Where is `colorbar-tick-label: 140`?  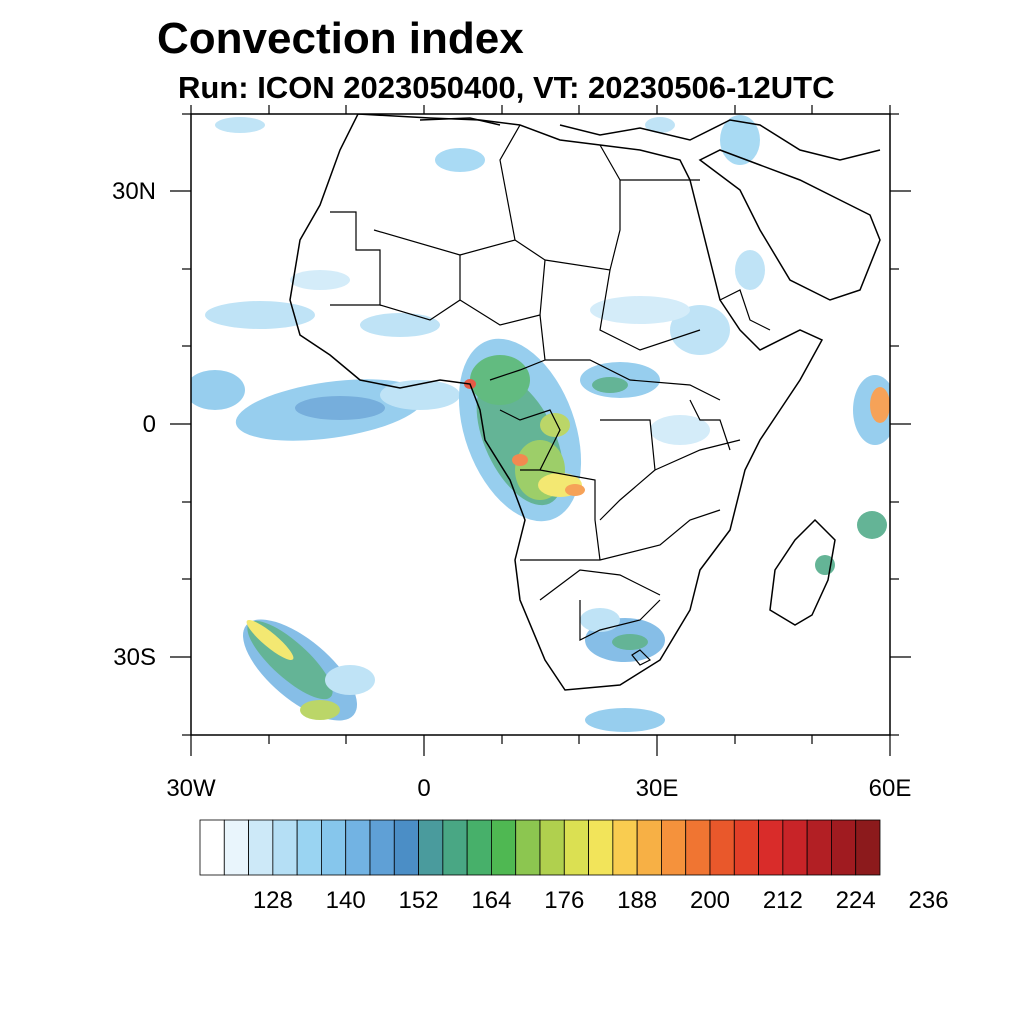 colorbar-tick-label: 140 is located at coordinates (345, 900).